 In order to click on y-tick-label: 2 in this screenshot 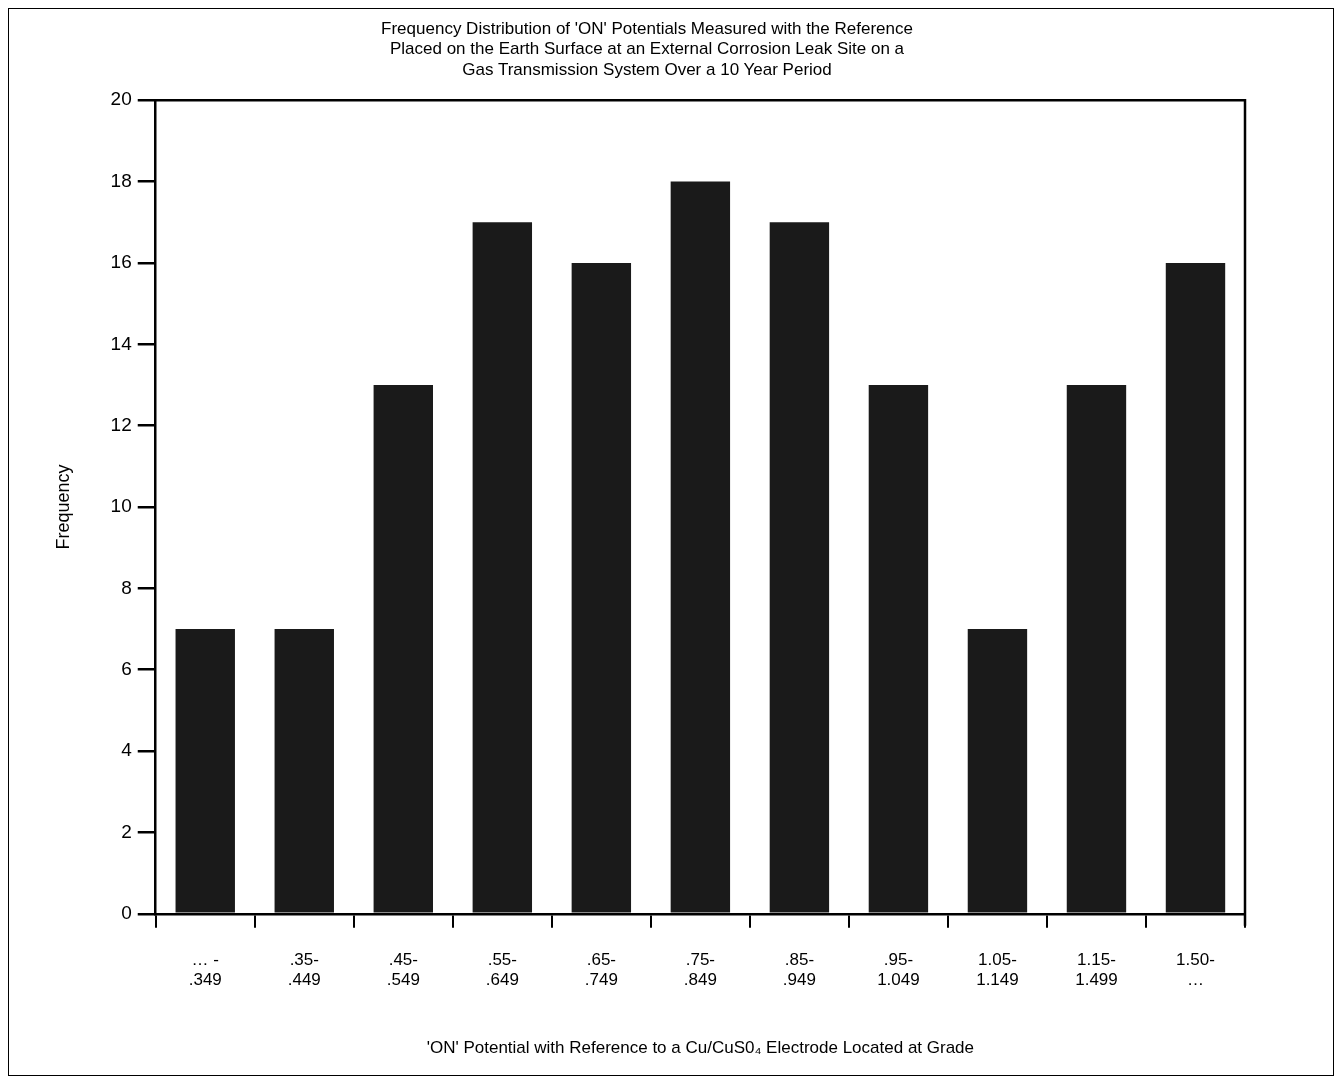, I will do `click(126, 831)`.